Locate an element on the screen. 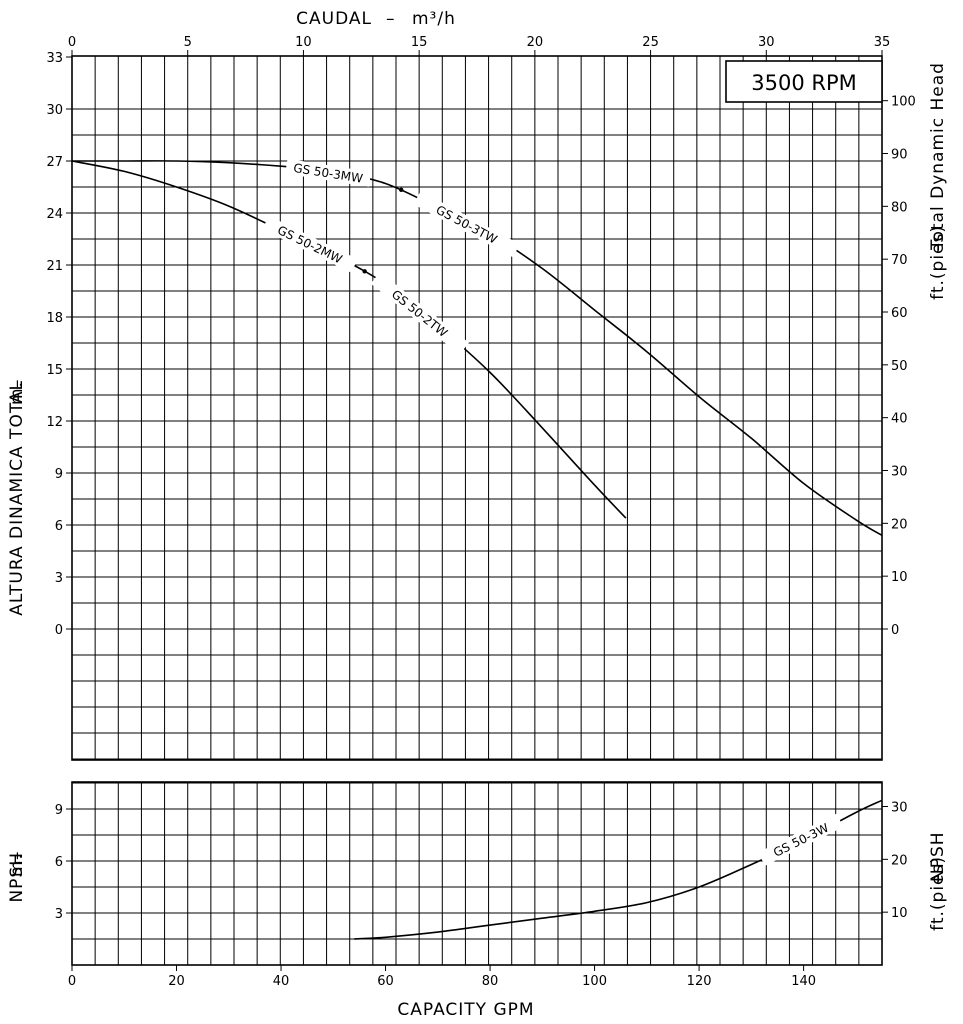 The height and width of the screenshot is (1024, 963). top-axis-tick-label: 0 is located at coordinates (72, 42).